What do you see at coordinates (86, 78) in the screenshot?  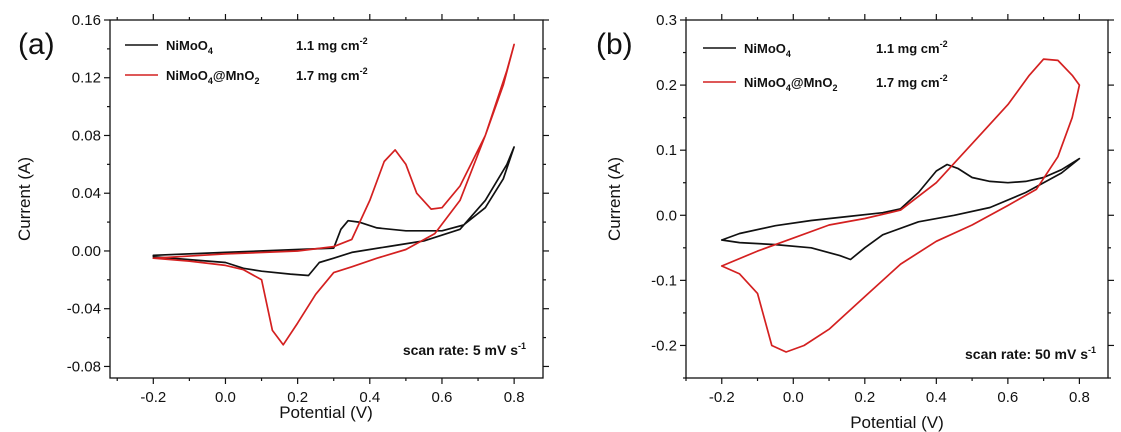 I see `y-tick-label: 0.12` at bounding box center [86, 78].